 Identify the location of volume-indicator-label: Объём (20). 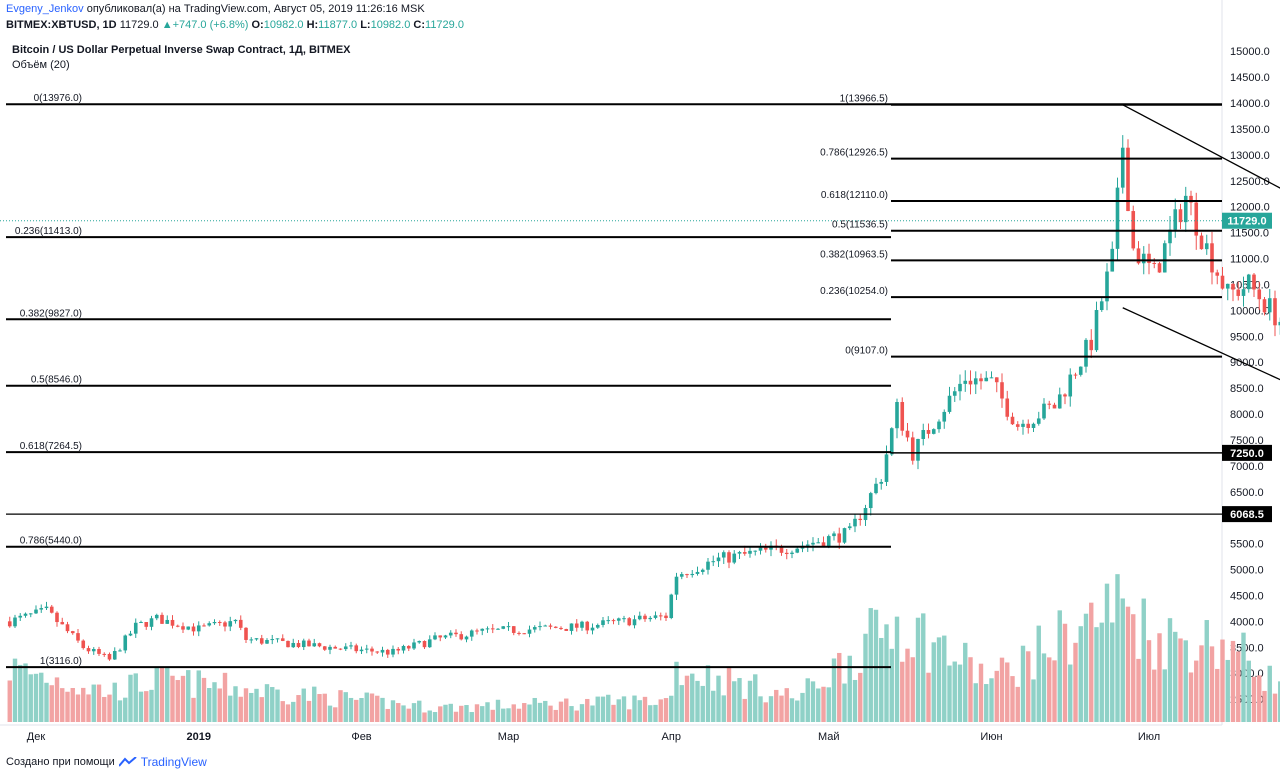
(41, 65).